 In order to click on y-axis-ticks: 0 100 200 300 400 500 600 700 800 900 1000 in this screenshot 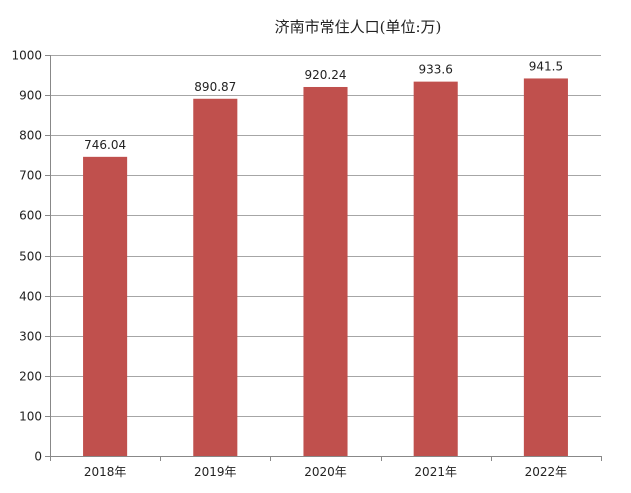, I will do `click(26, 256)`.